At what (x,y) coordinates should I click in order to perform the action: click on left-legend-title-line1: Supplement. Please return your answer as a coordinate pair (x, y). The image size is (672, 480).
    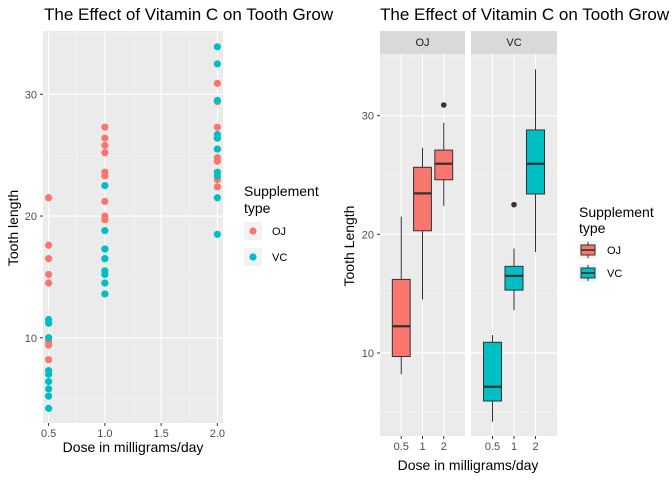
    Looking at the image, I should click on (281, 191).